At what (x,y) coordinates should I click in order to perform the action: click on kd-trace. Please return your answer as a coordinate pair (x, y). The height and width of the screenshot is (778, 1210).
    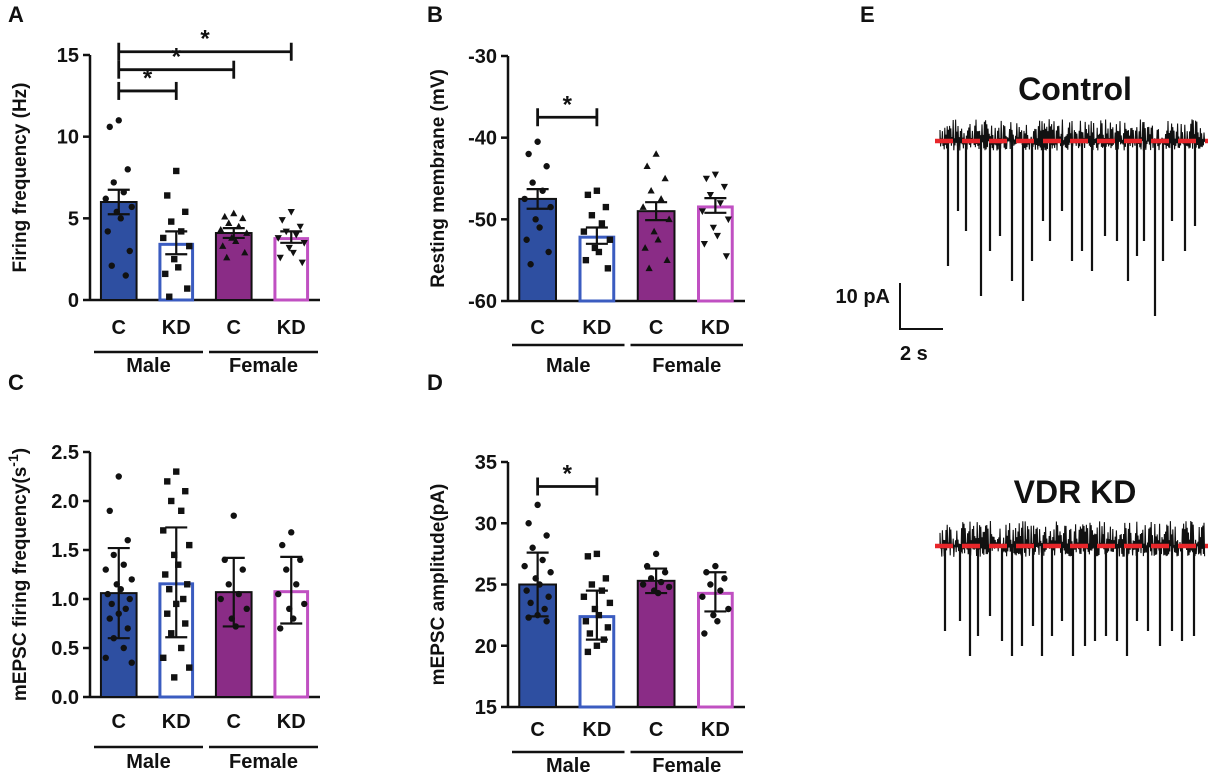
    Looking at the image, I should click on (1072, 588).